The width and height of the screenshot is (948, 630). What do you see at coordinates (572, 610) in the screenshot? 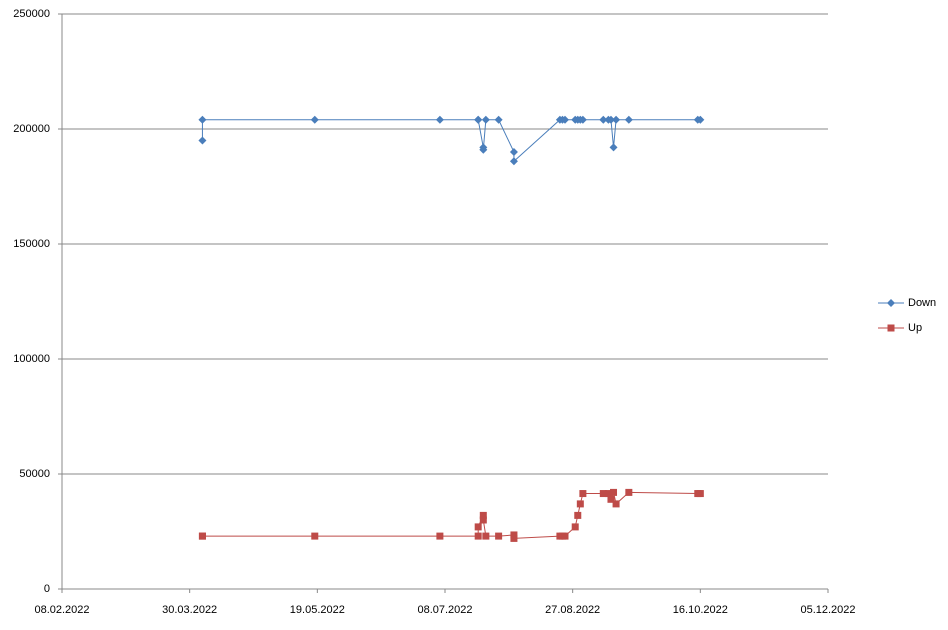
I see `x-tick-label: 27.08.2022` at bounding box center [572, 610].